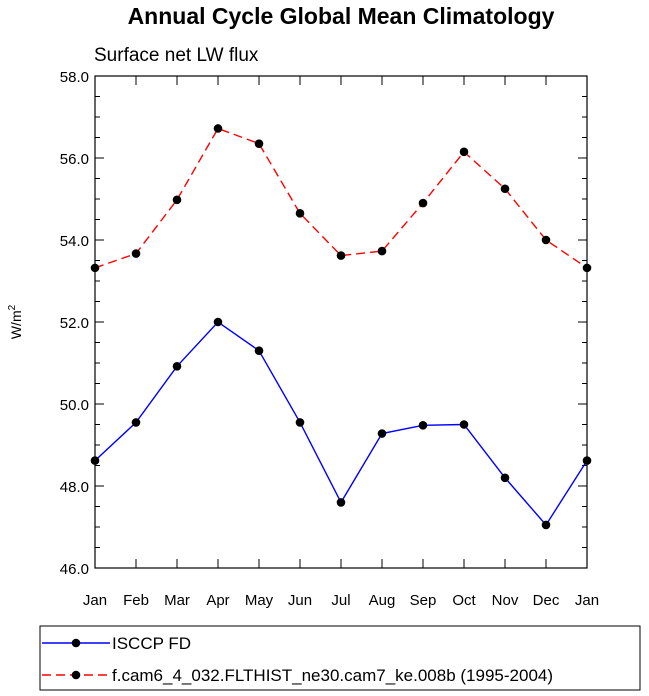 This screenshot has width=649, height=696. What do you see at coordinates (382, 600) in the screenshot?
I see `x-tick-label: Aug` at bounding box center [382, 600].